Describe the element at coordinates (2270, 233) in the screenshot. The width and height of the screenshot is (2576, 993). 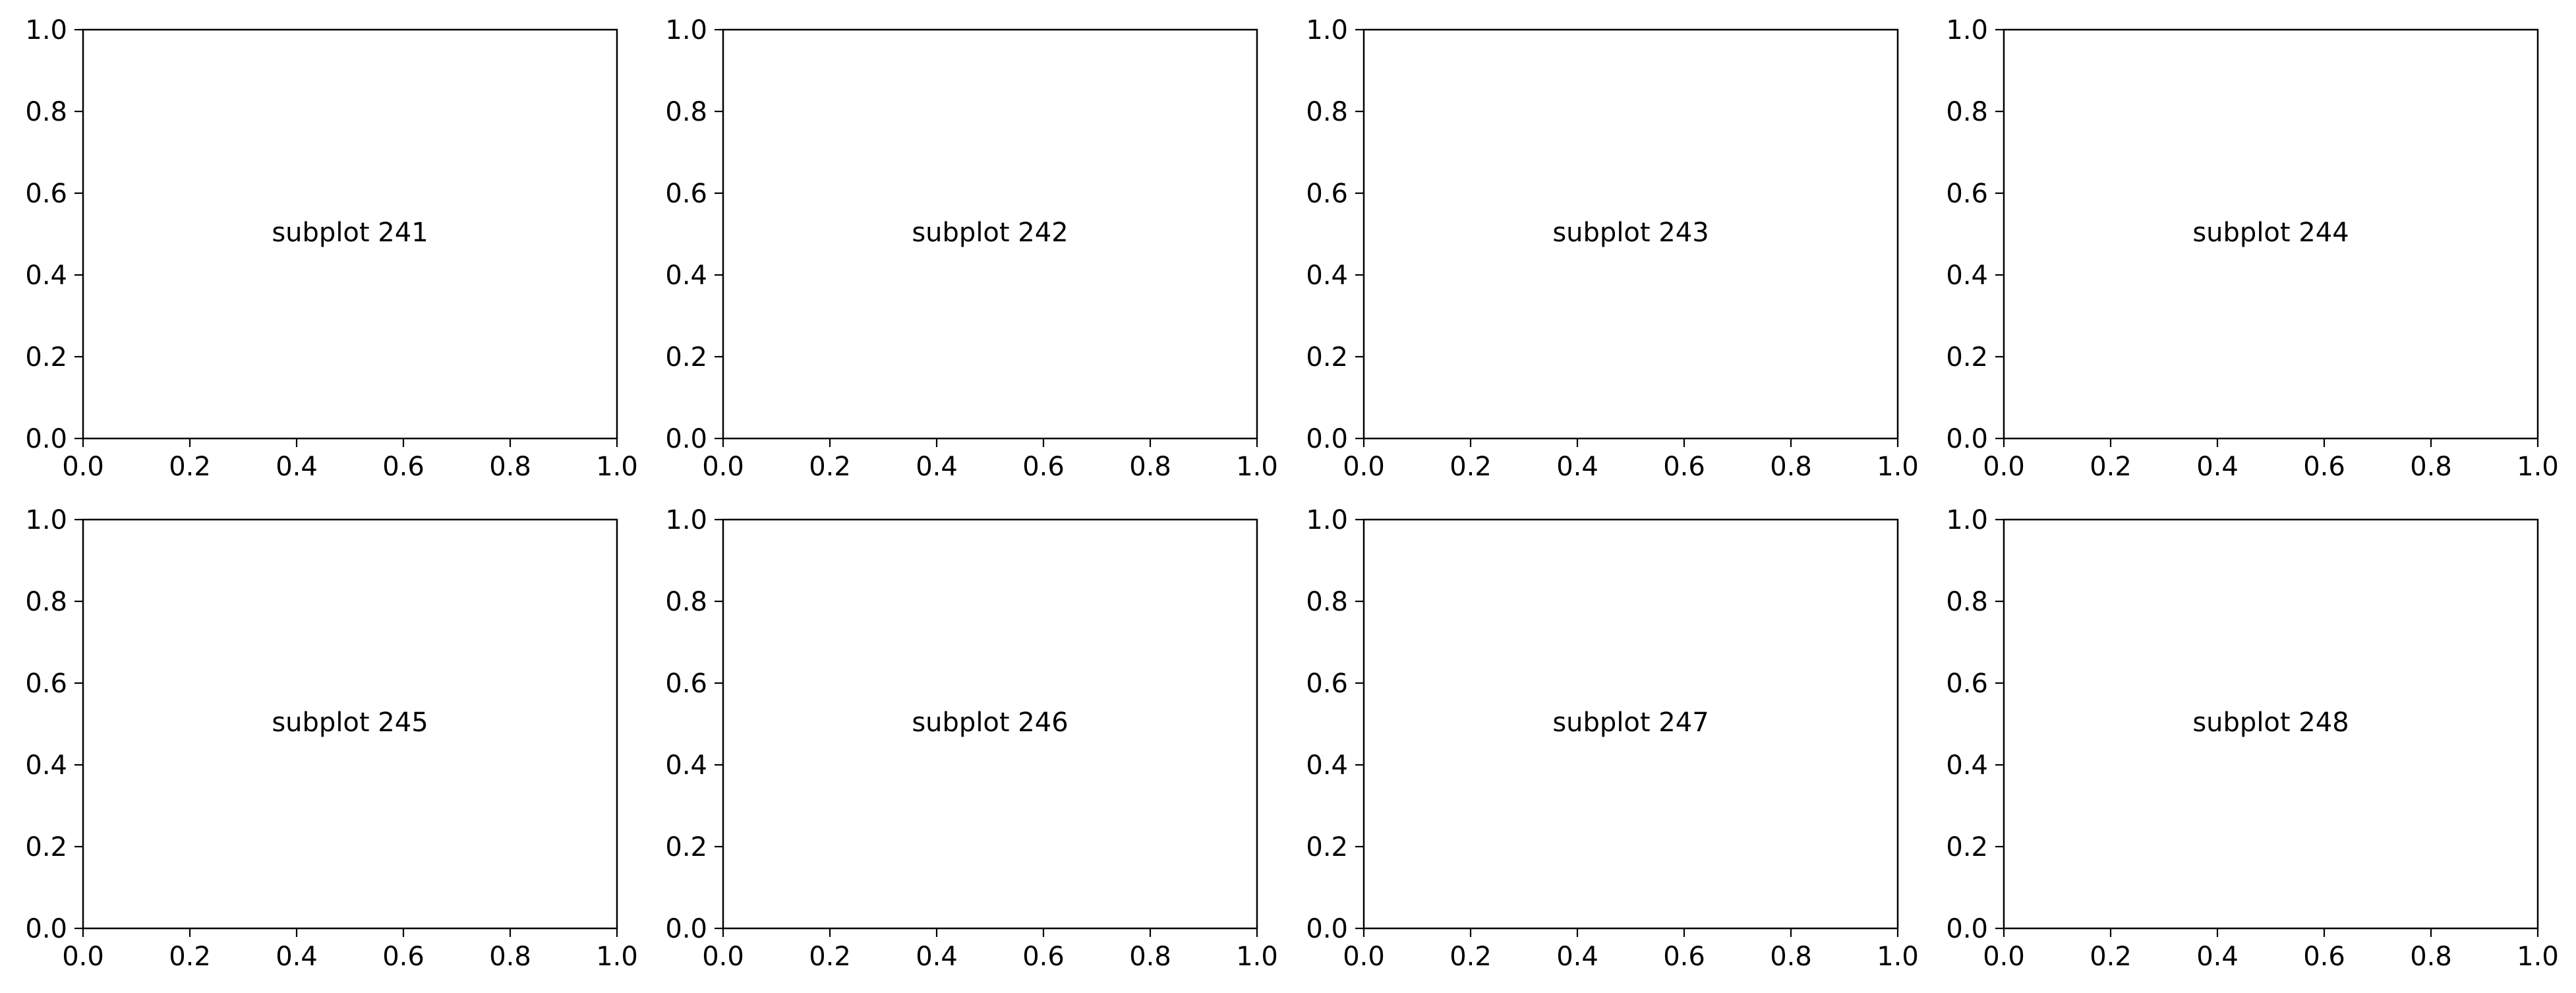
I see `subplot-annotation: subplot 244` at that location.